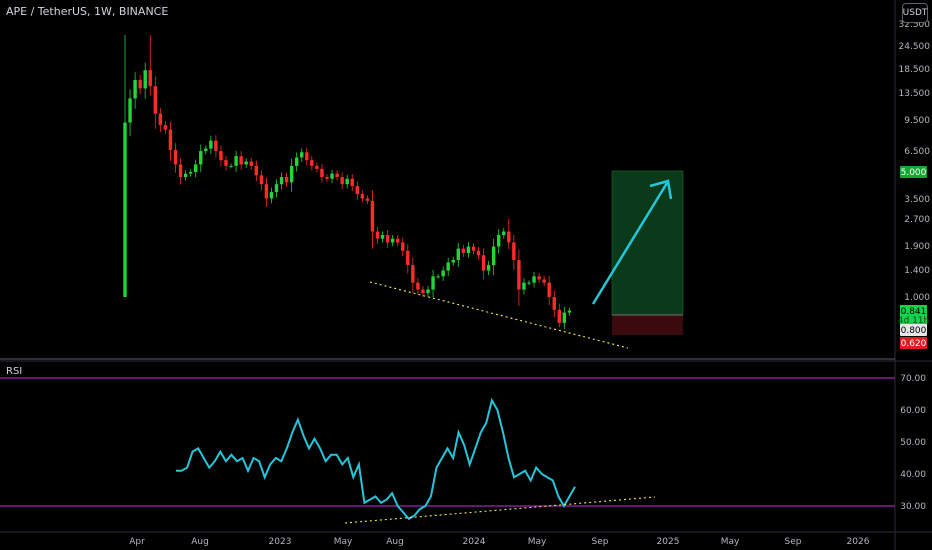  Describe the element at coordinates (499, 542) in the screenshot. I see `time-axis: Apr Aug 2023 May Aug 2024 May Sep 2025 May Sep 2026` at that location.